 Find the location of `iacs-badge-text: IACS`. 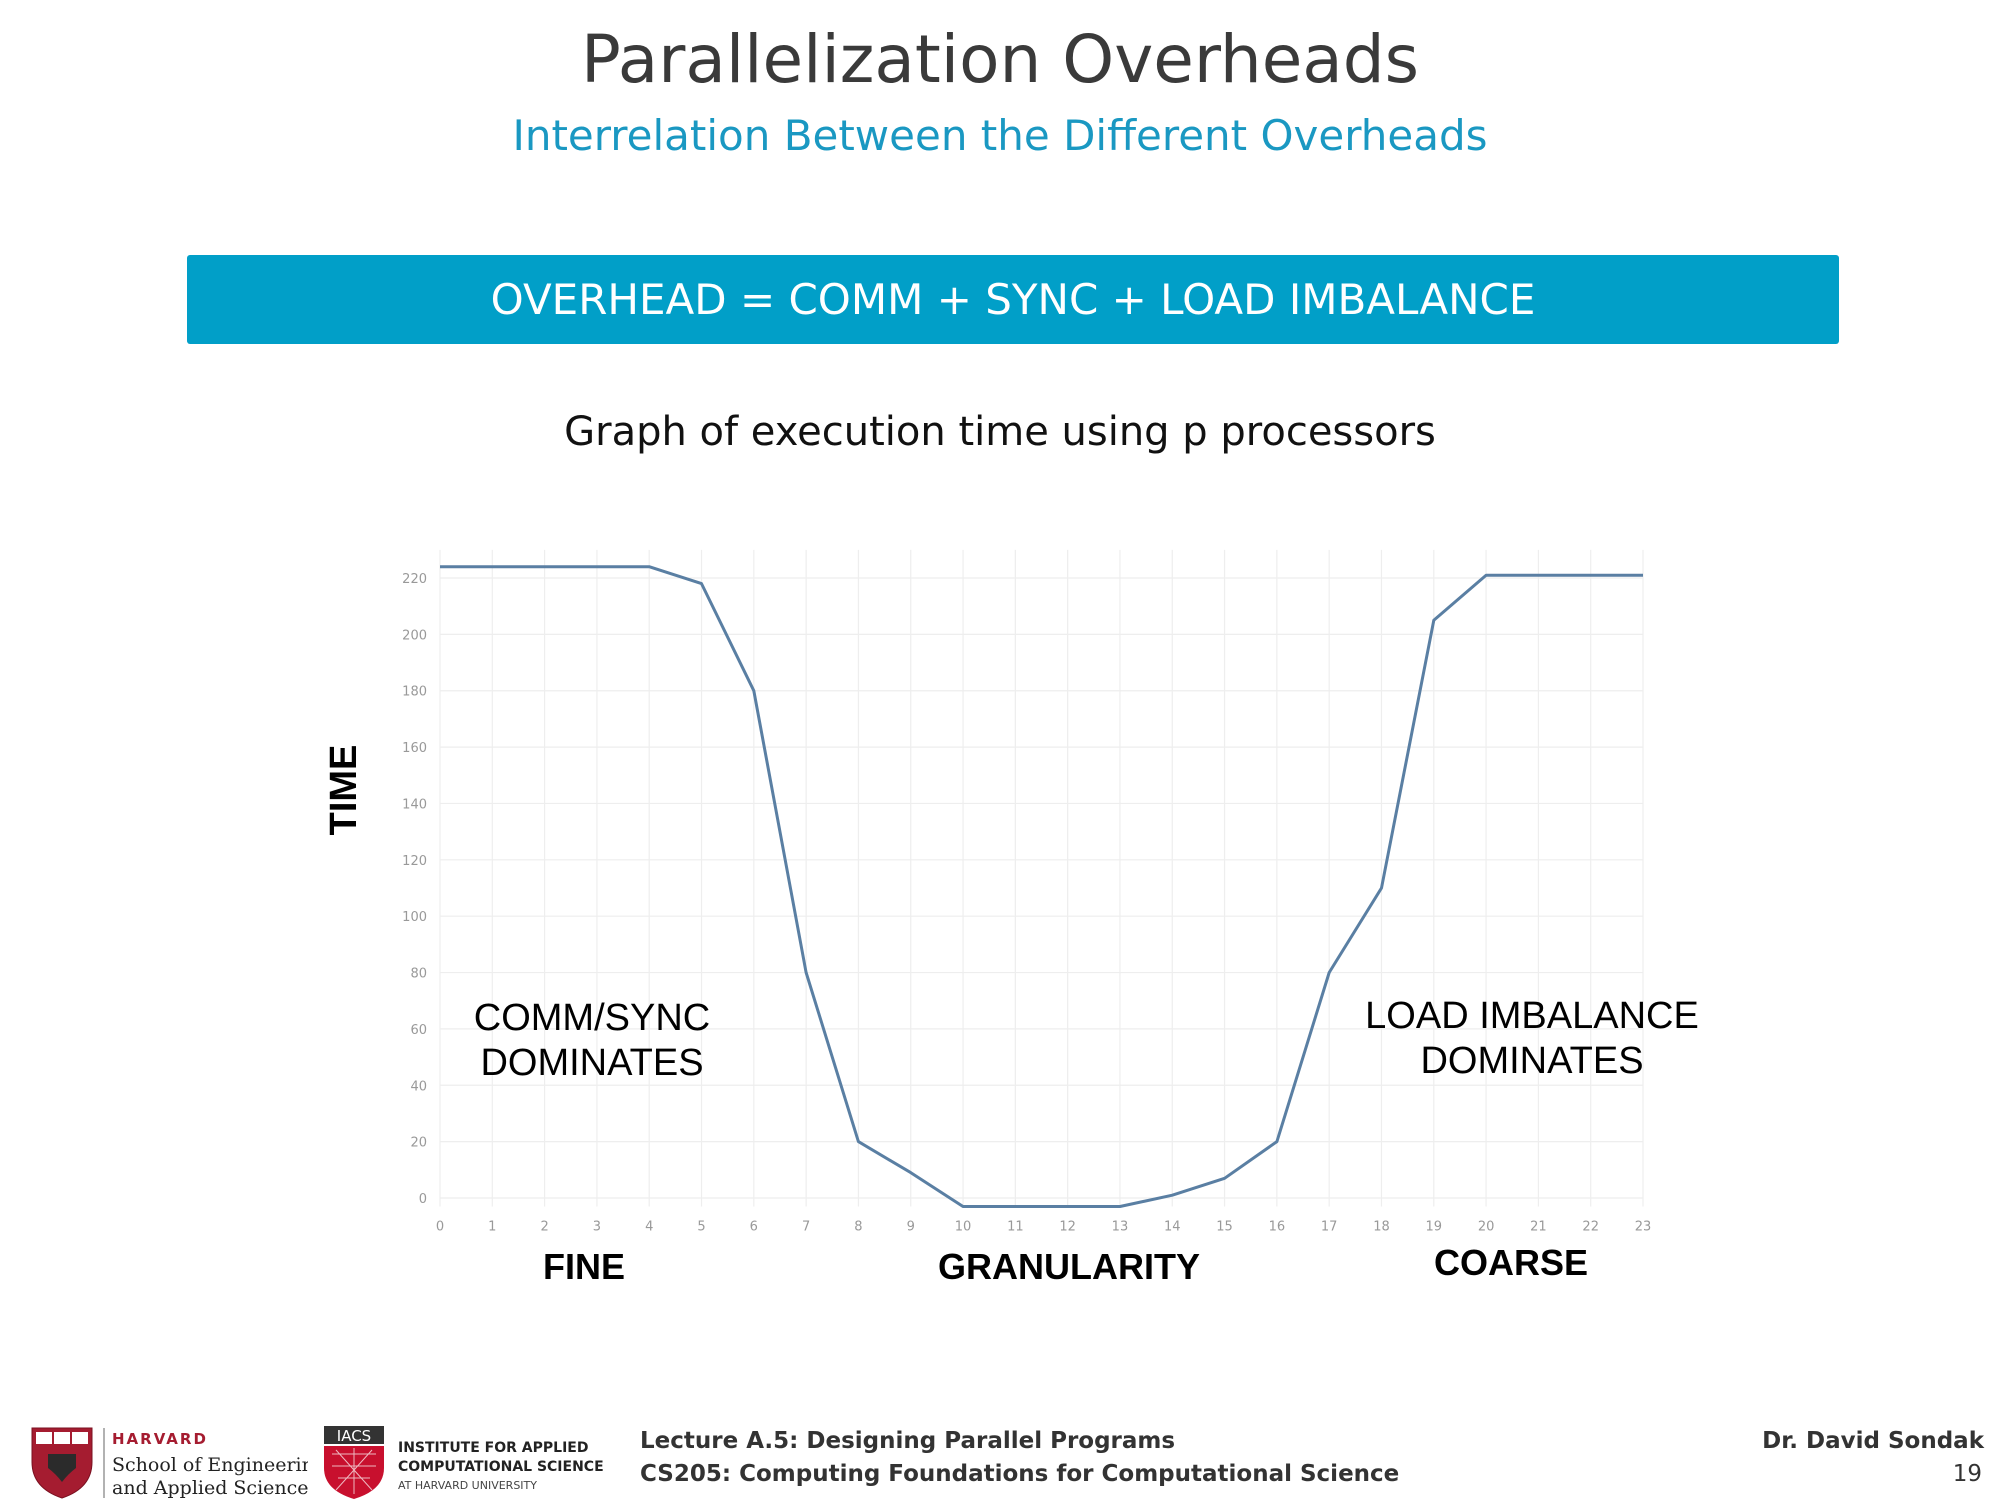

iacs-badge-text: IACS is located at coordinates (354, 1436).